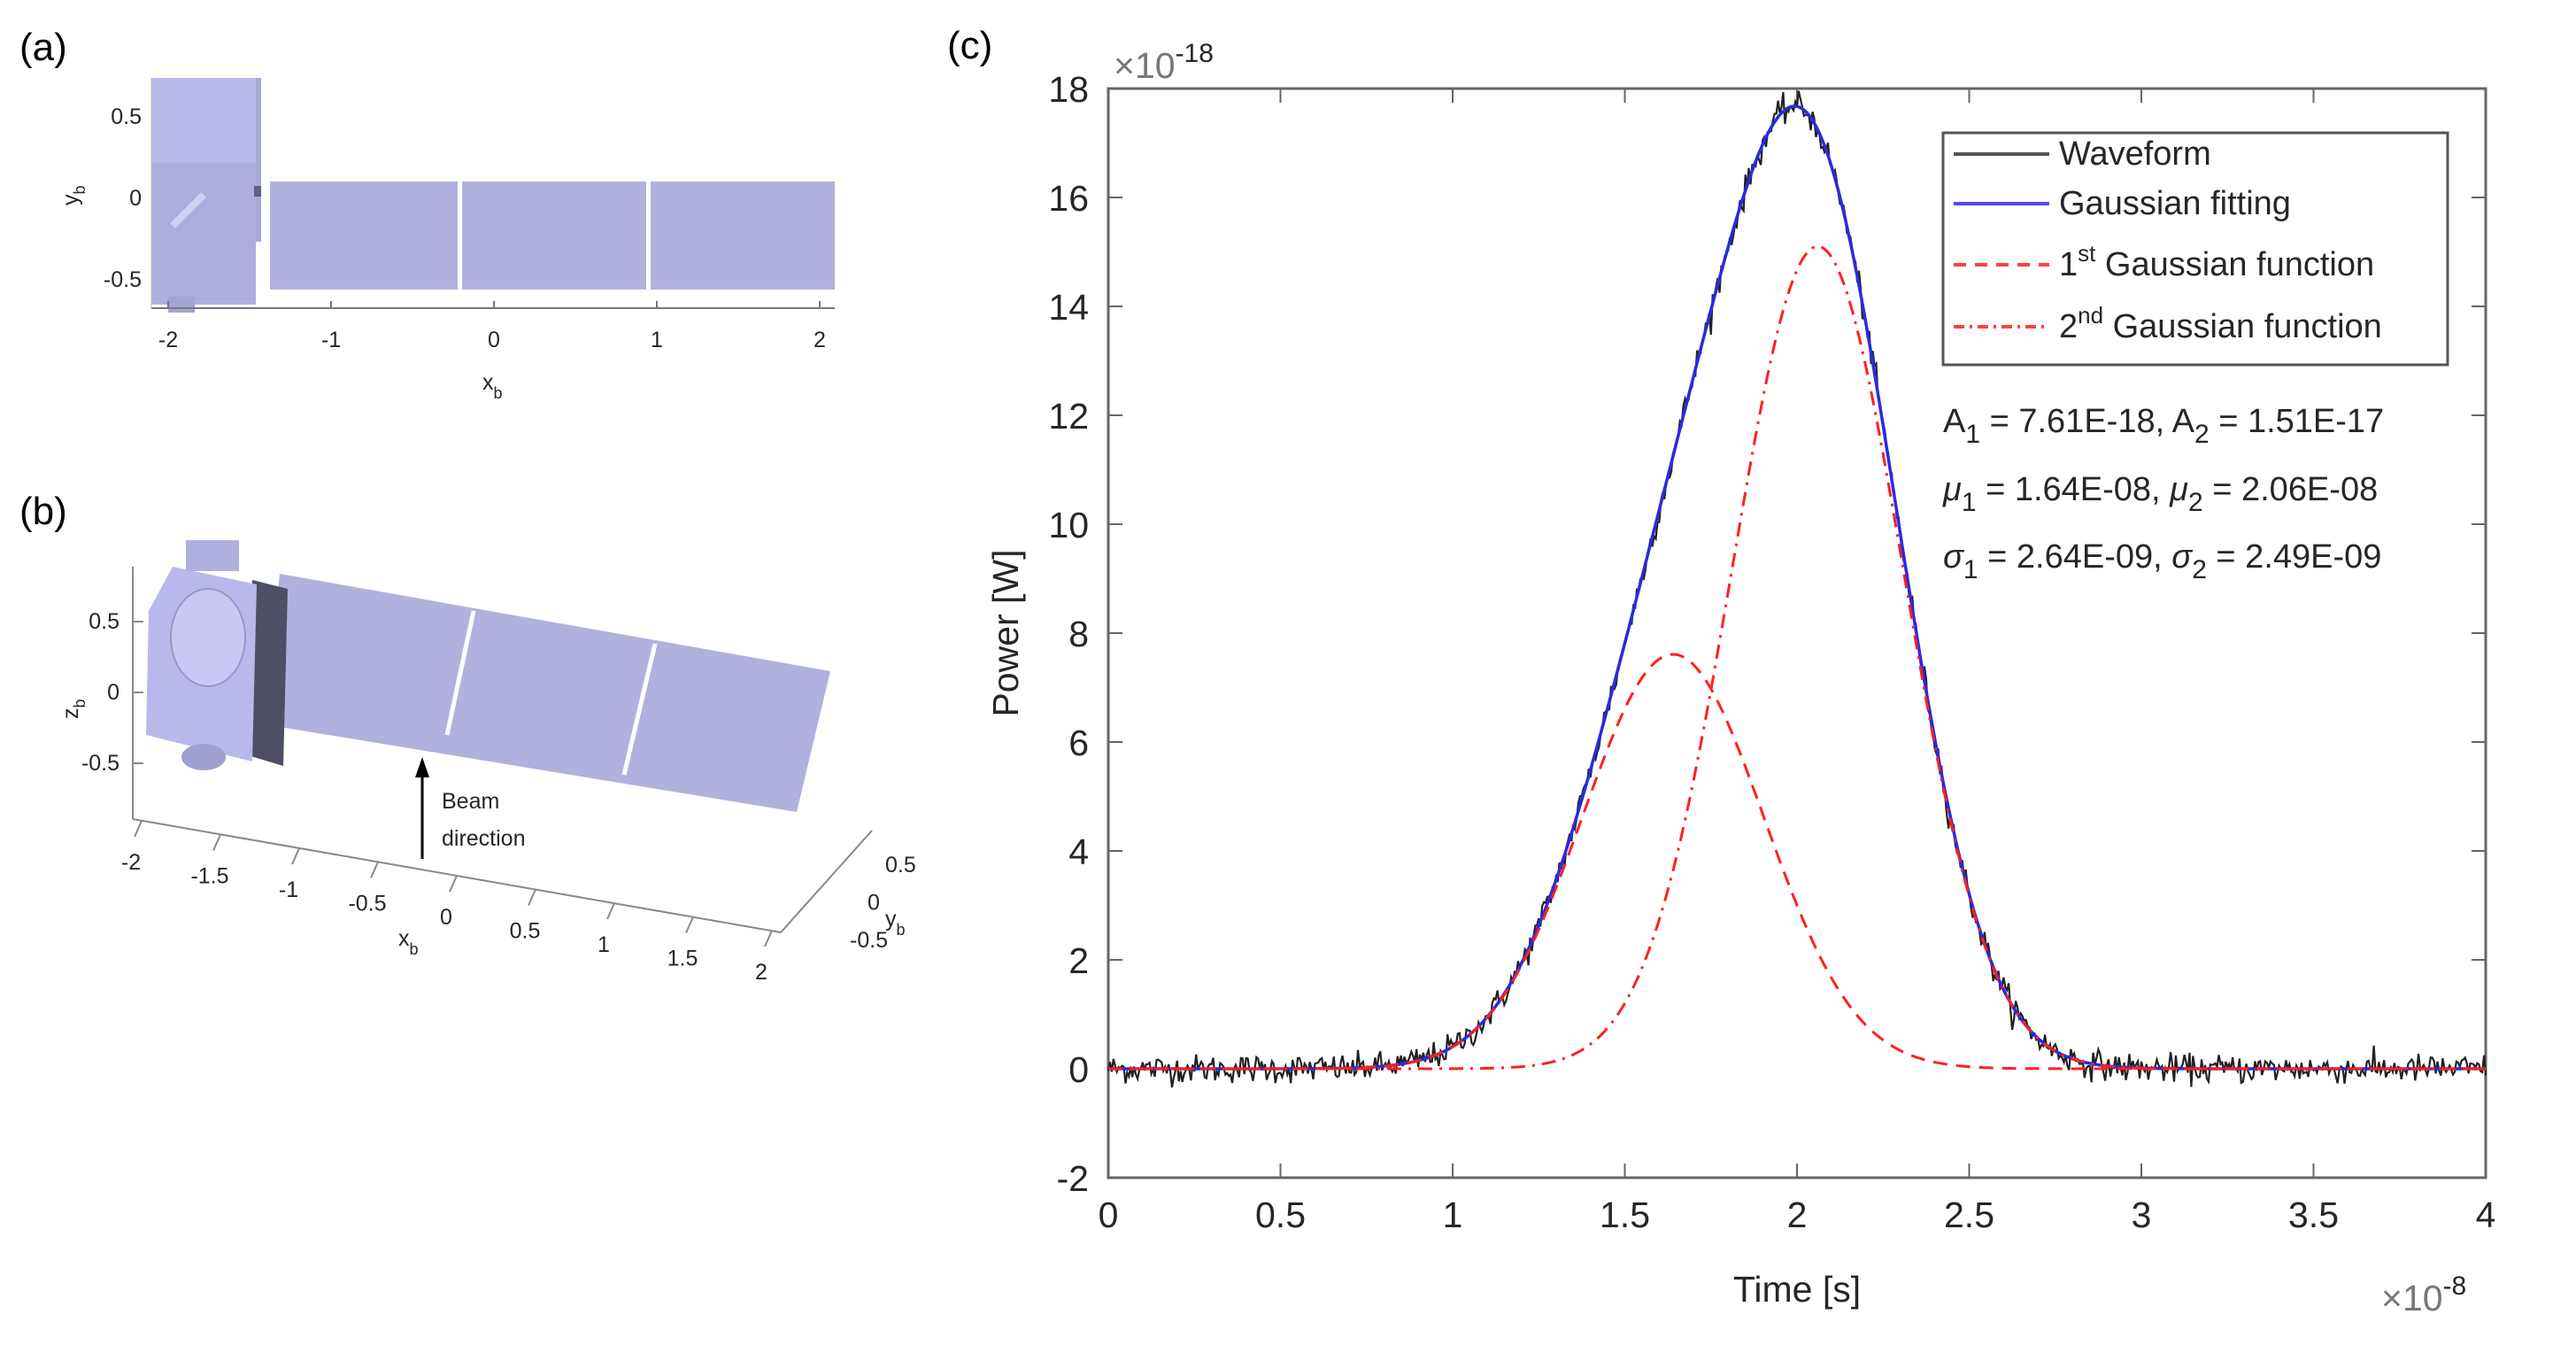  Describe the element at coordinates (2216, 261) in the screenshot. I see `legend-label: 1st Gaussian function` at that location.